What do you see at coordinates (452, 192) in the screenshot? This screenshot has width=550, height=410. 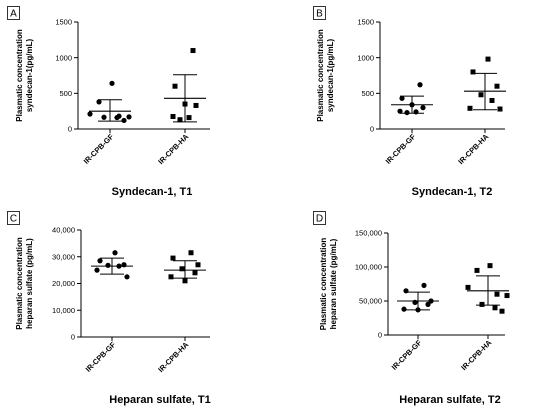 I see `chart-title: Syndecan-1, T2` at bounding box center [452, 192].